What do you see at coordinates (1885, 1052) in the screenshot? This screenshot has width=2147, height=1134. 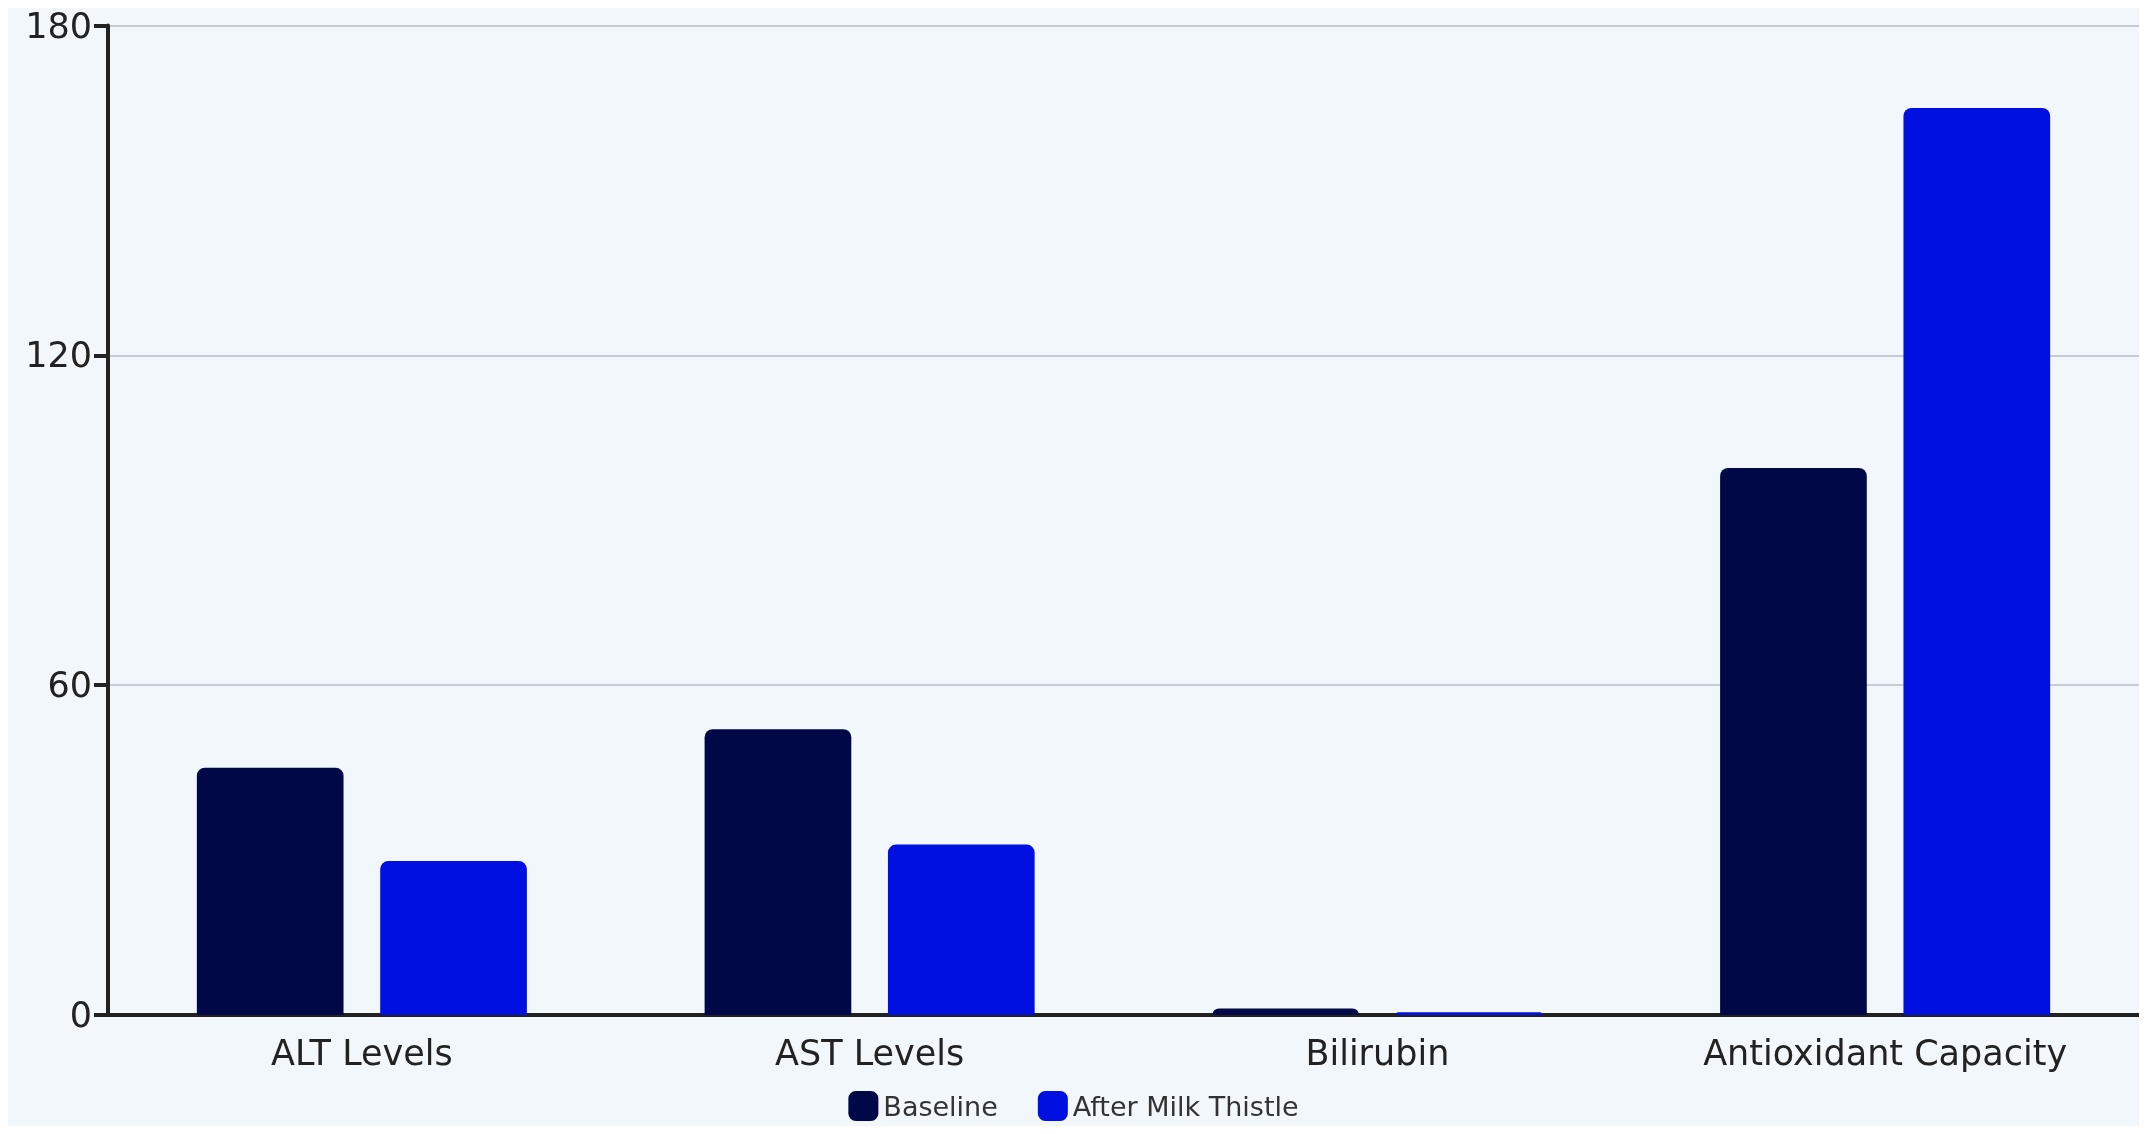 I see `x-tick-label: Antioxidant Capacity` at bounding box center [1885, 1052].